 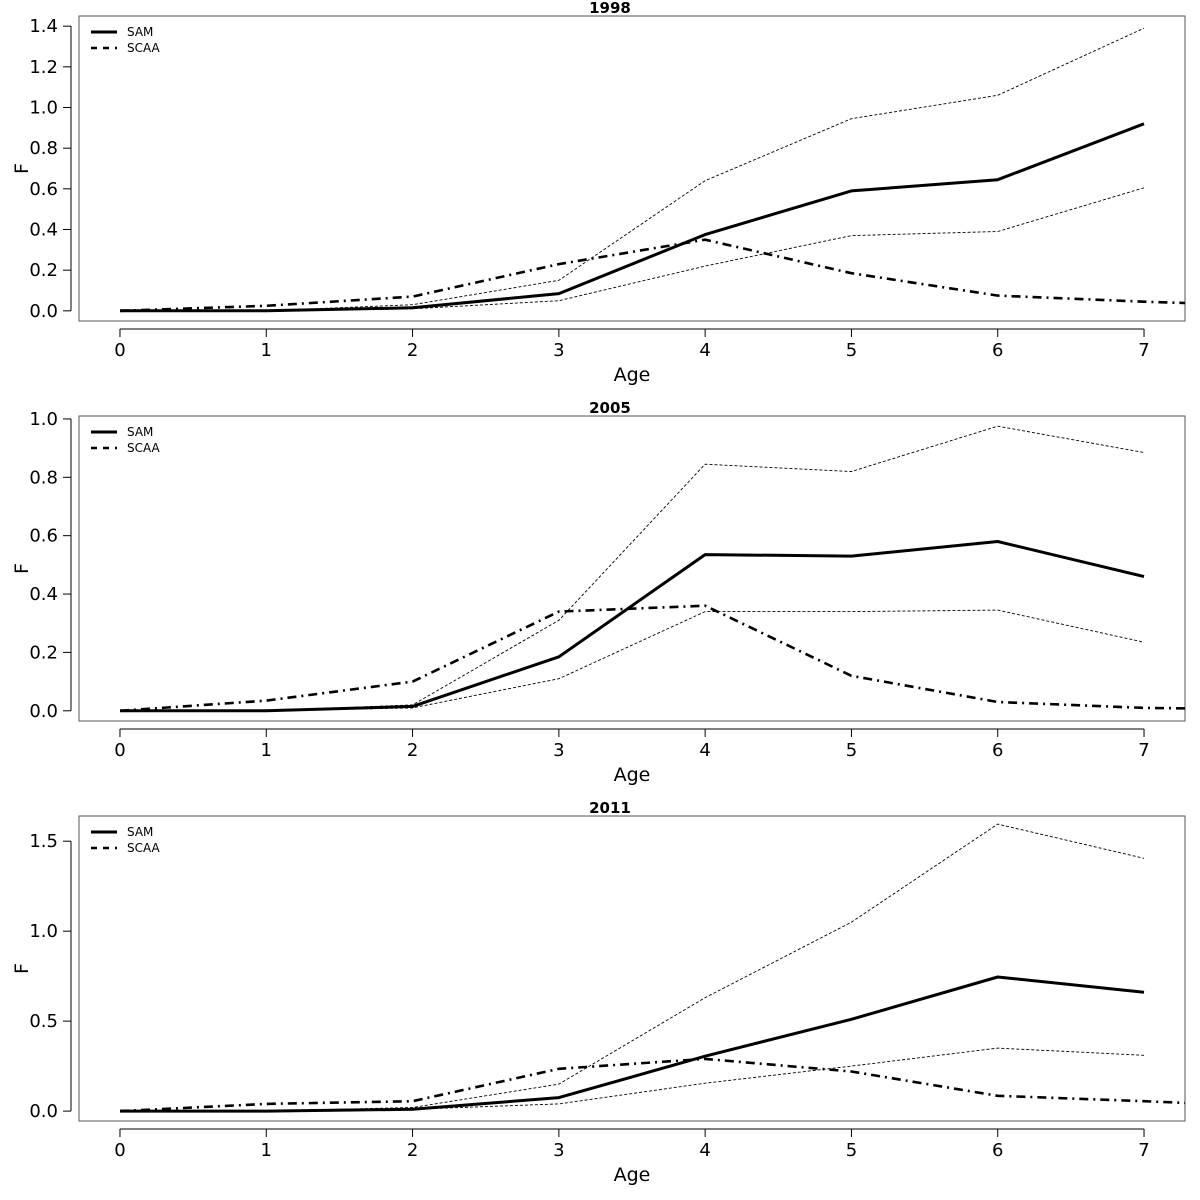 I want to click on y-tick-label: 1.4, so click(x=43, y=26).